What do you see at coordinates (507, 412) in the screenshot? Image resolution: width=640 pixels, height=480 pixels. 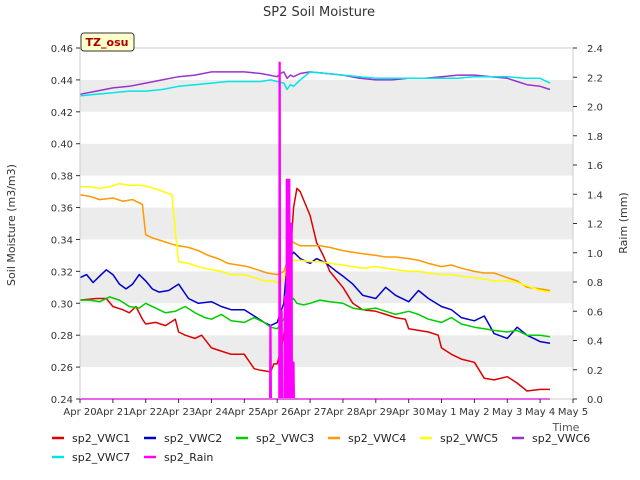 I see `x-tick-label: May 3` at bounding box center [507, 412].